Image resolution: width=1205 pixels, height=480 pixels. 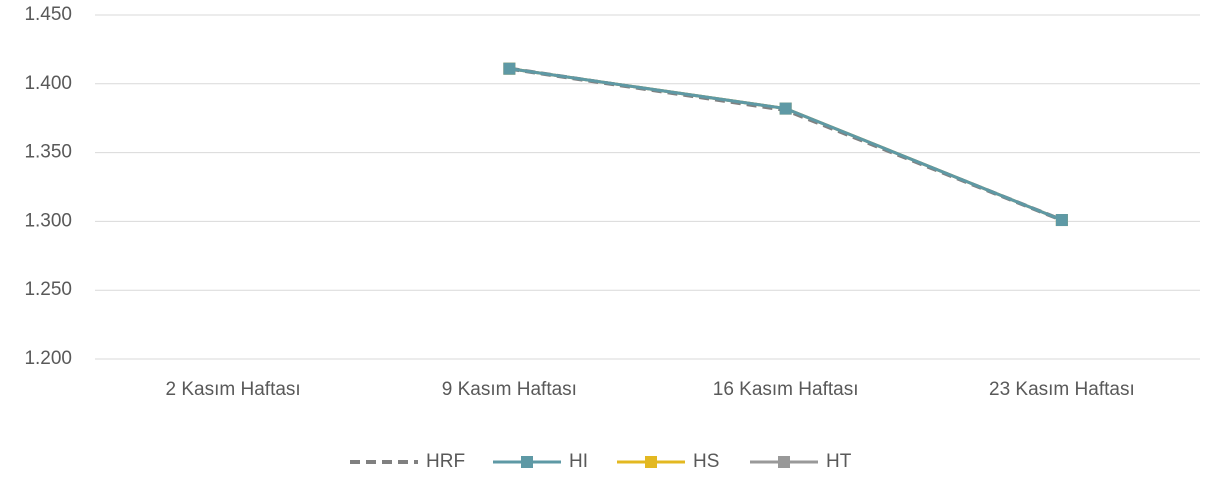 What do you see at coordinates (233, 389) in the screenshot?
I see `x-tick-label: 2 Kasım Haftası` at bounding box center [233, 389].